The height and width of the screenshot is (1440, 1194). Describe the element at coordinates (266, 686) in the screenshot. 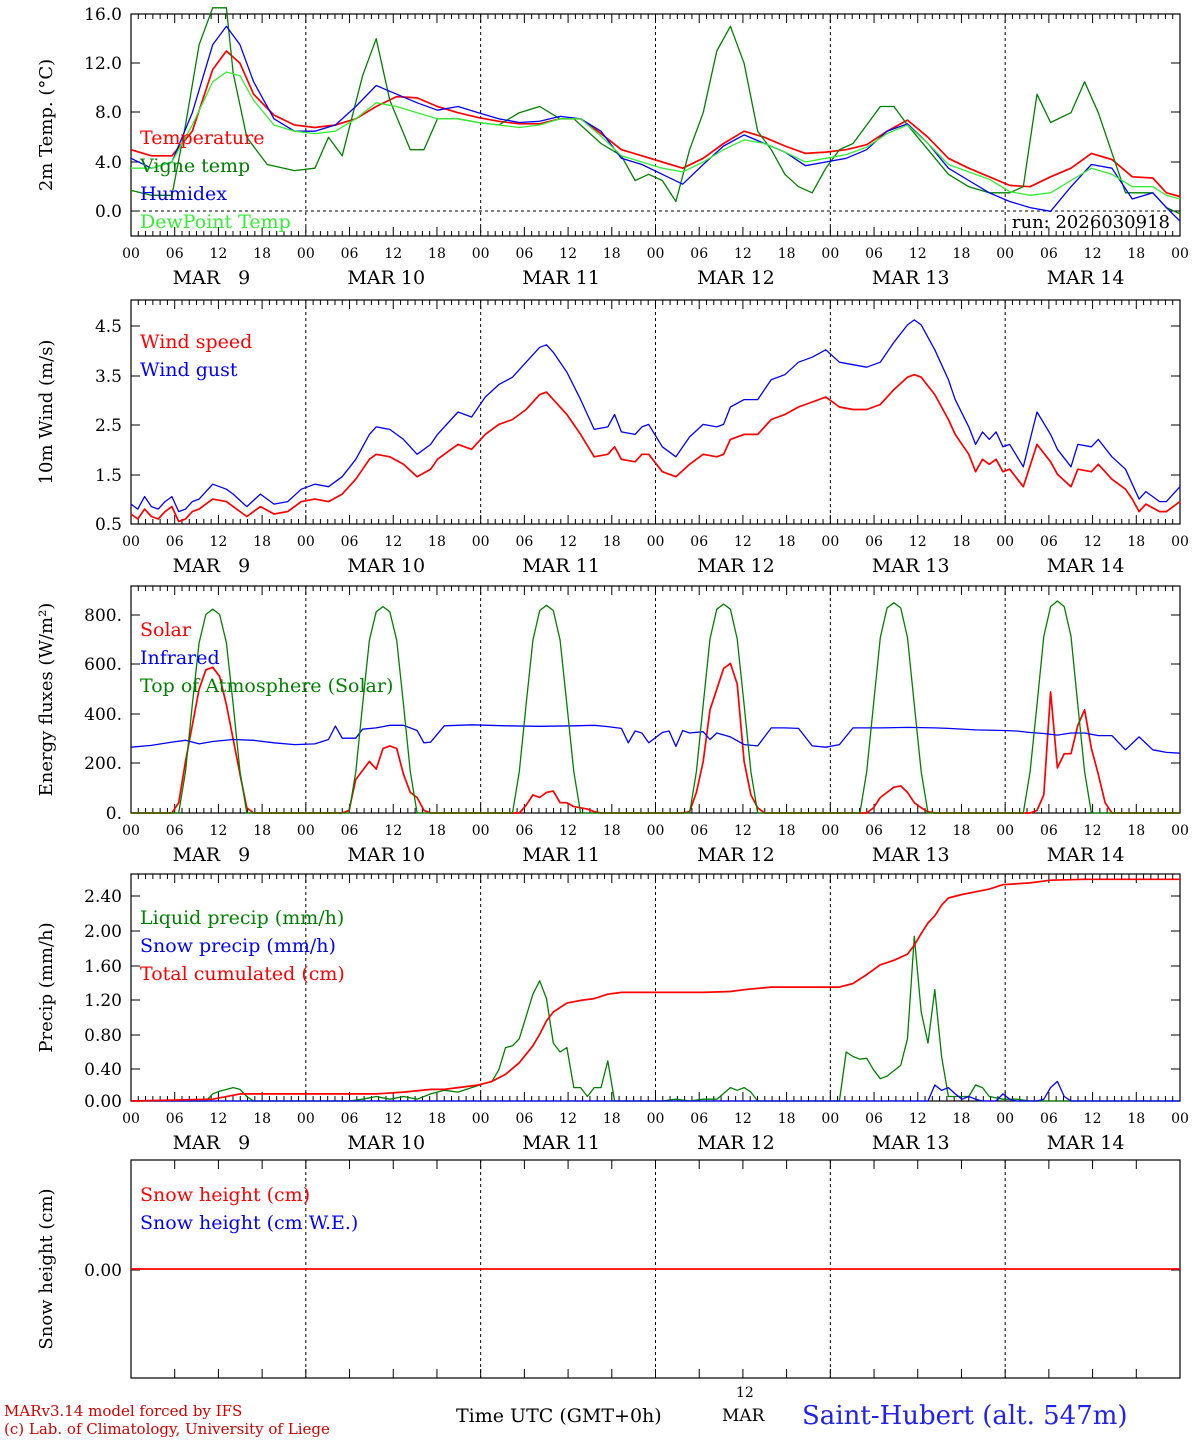

I see `legend-entry: Top of Atmosphere (Solar)` at that location.